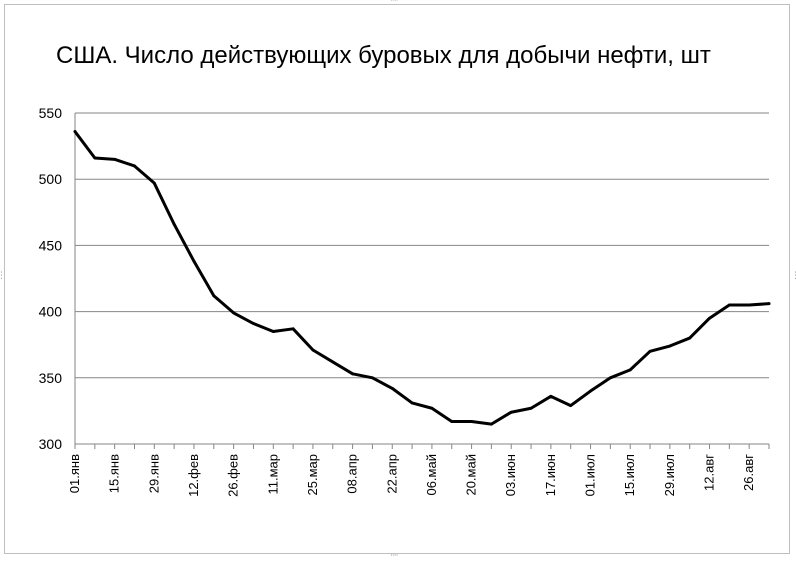 The image size is (796, 561). Describe the element at coordinates (394, 3) in the screenshot. I see `resize-handle-top-icon: ····` at that location.